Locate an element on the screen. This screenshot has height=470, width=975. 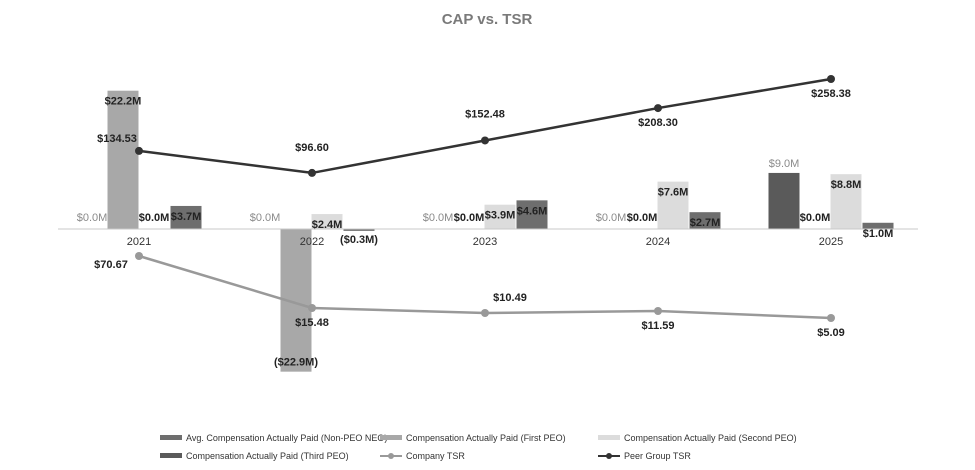
bar-label-compensation-actually-paid-second-peo-2025: $8.8M is located at coordinates (846, 185).